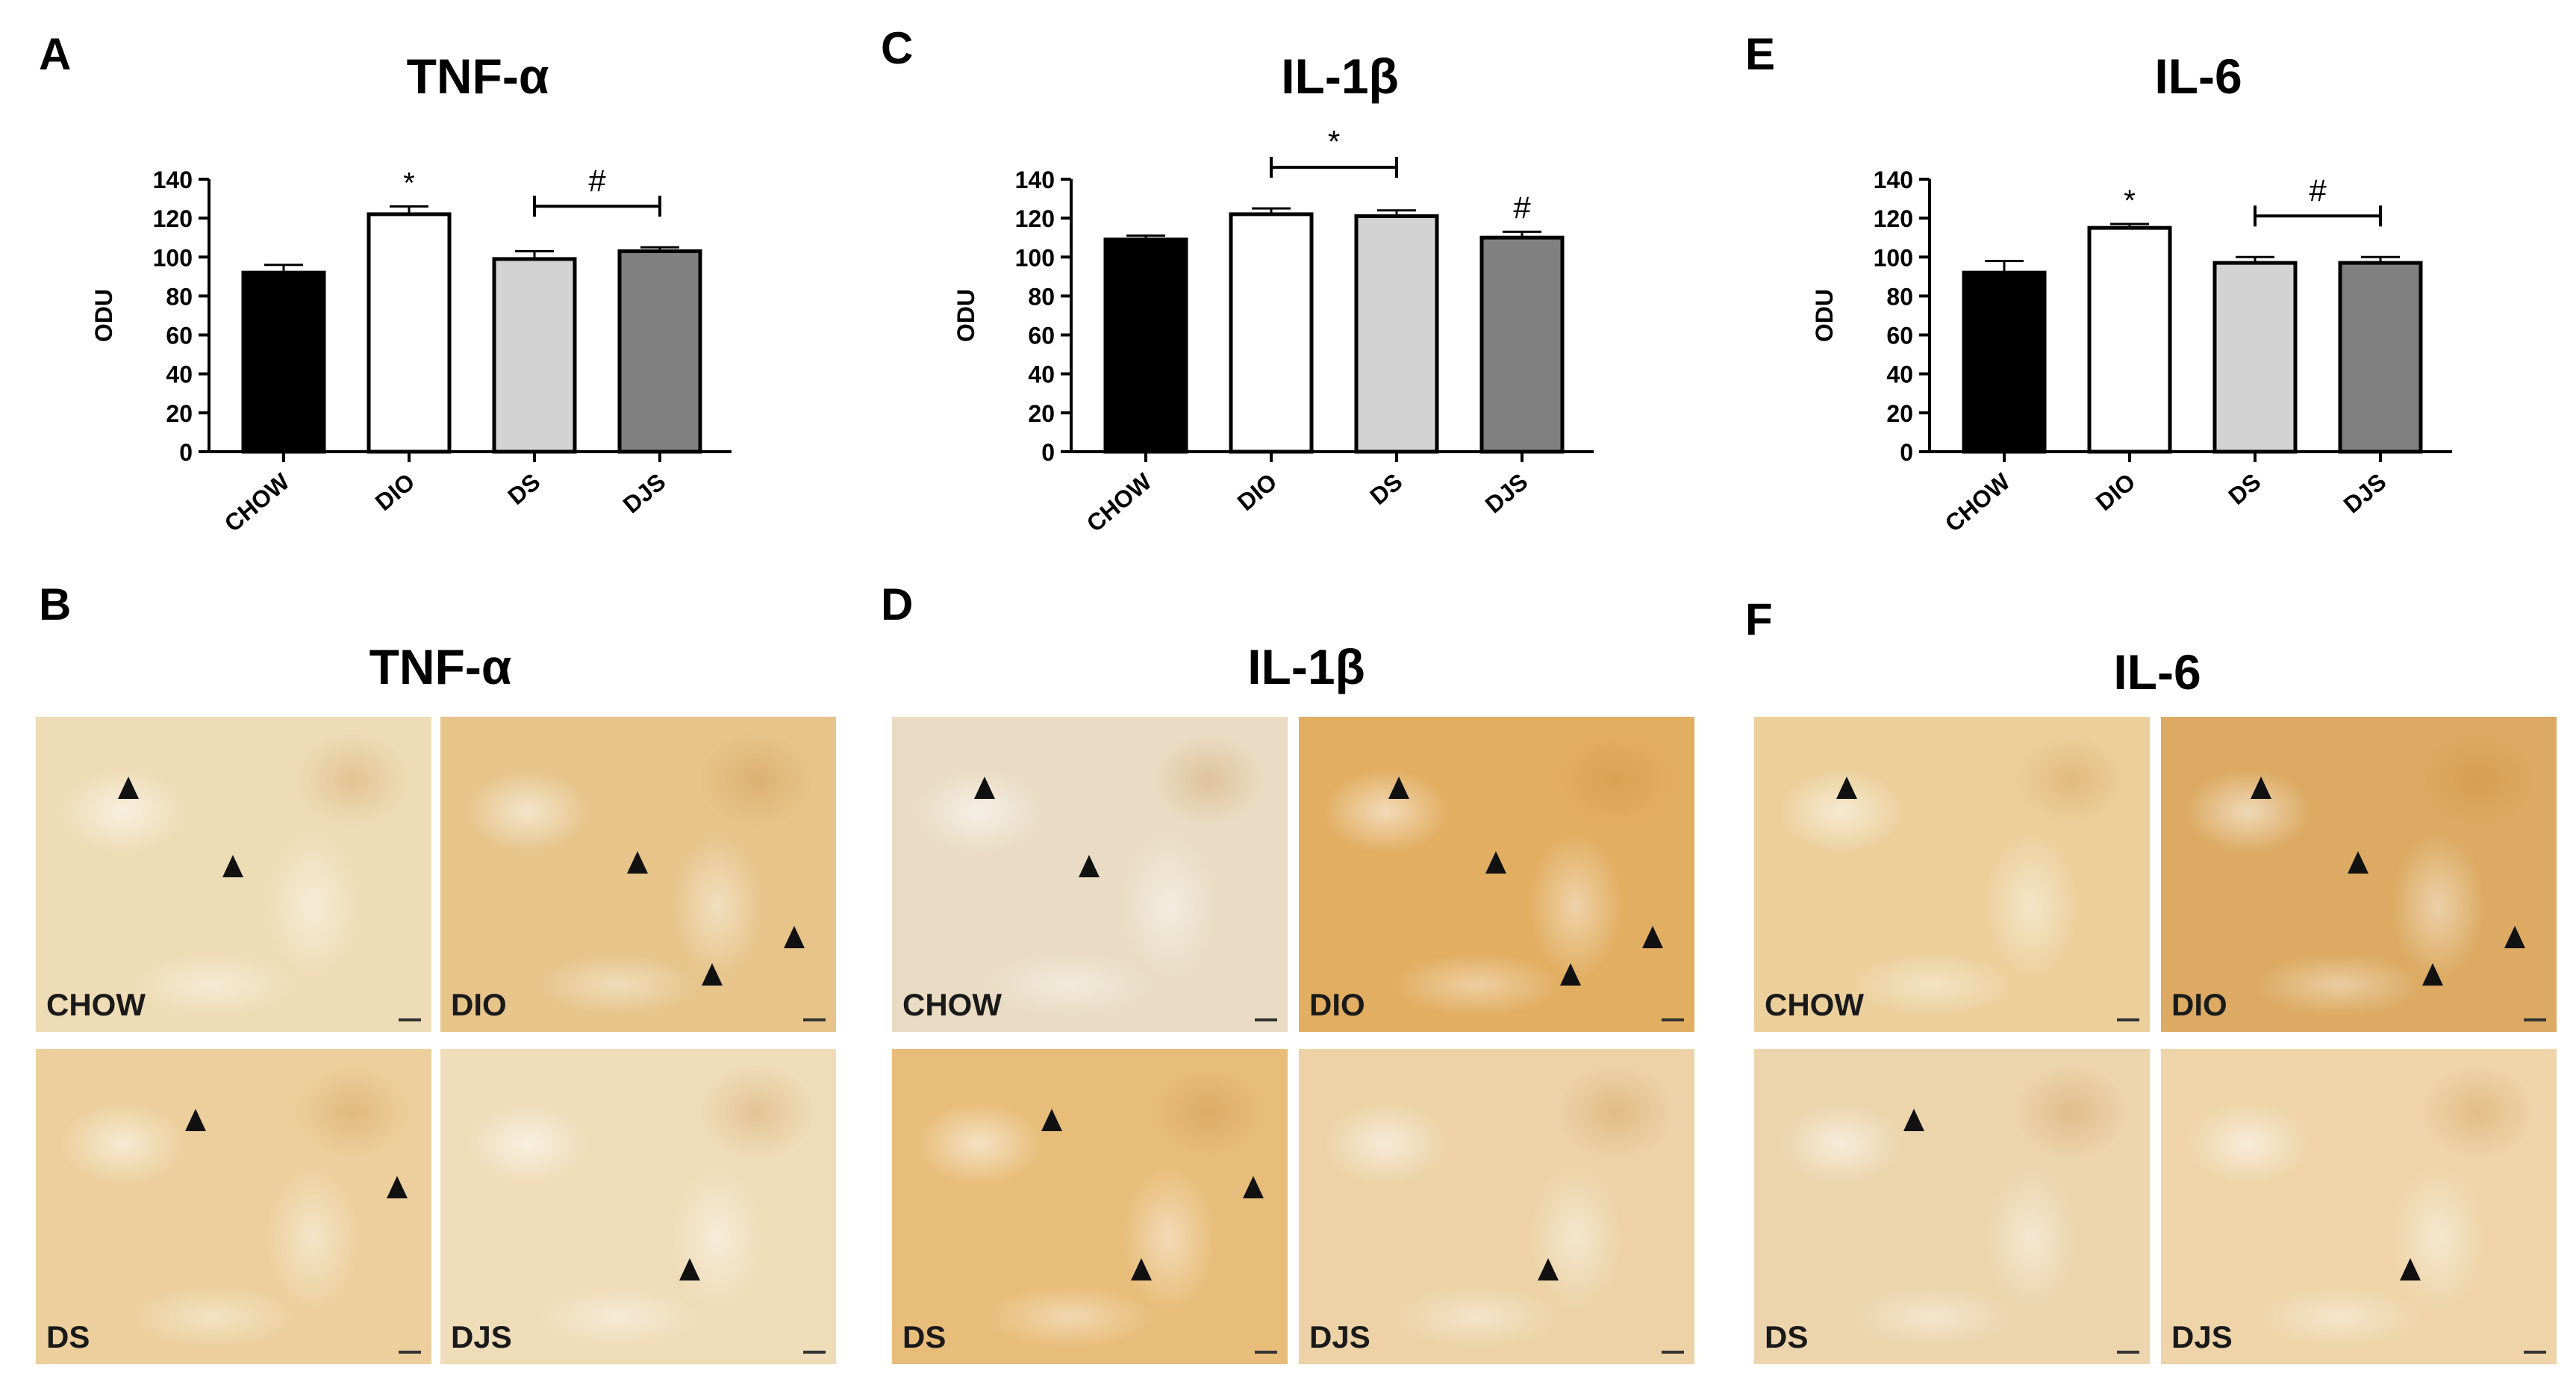 Image resolution: width=2576 pixels, height=1388 pixels. Describe the element at coordinates (173, 257) in the screenshot. I see `chart-a-y-tick-label: 100` at that location.